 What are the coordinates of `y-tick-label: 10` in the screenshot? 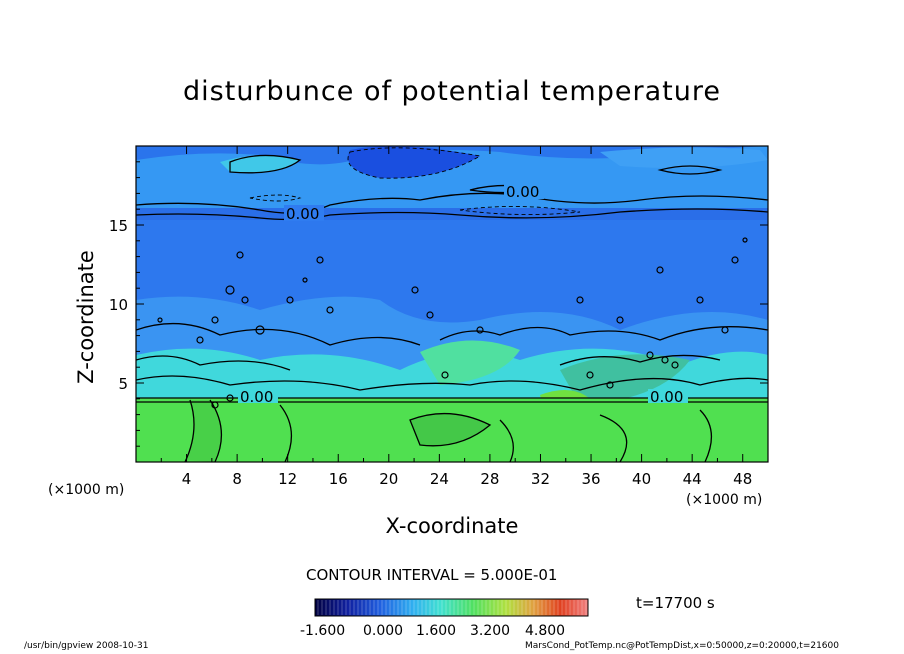 It's located at (118, 305).